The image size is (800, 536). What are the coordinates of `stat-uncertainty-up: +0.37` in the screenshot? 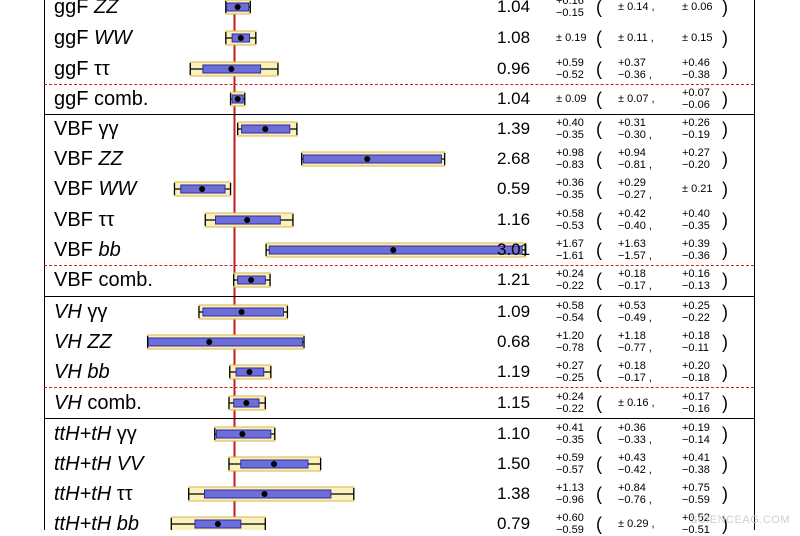 It's located at (632, 63).